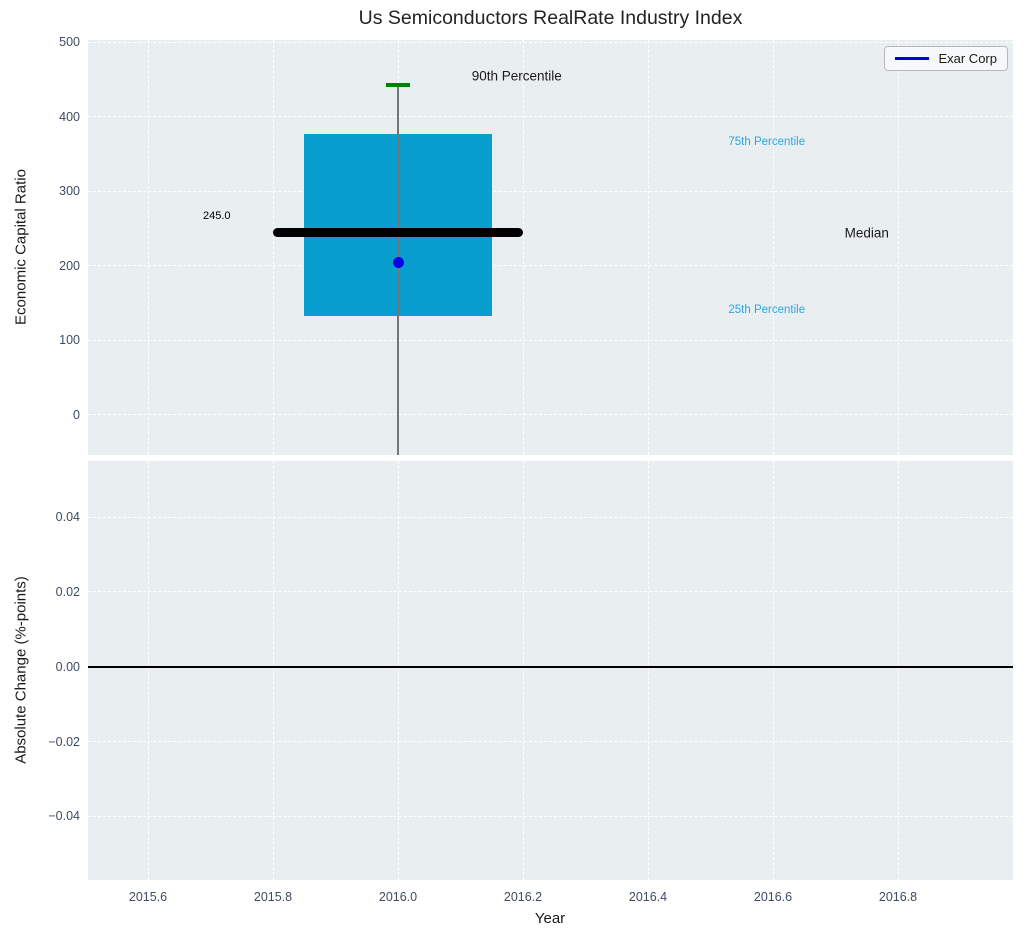 The image size is (1025, 940). Describe the element at coordinates (767, 142) in the screenshot. I see `annotation-label: 75th Percentile` at that location.